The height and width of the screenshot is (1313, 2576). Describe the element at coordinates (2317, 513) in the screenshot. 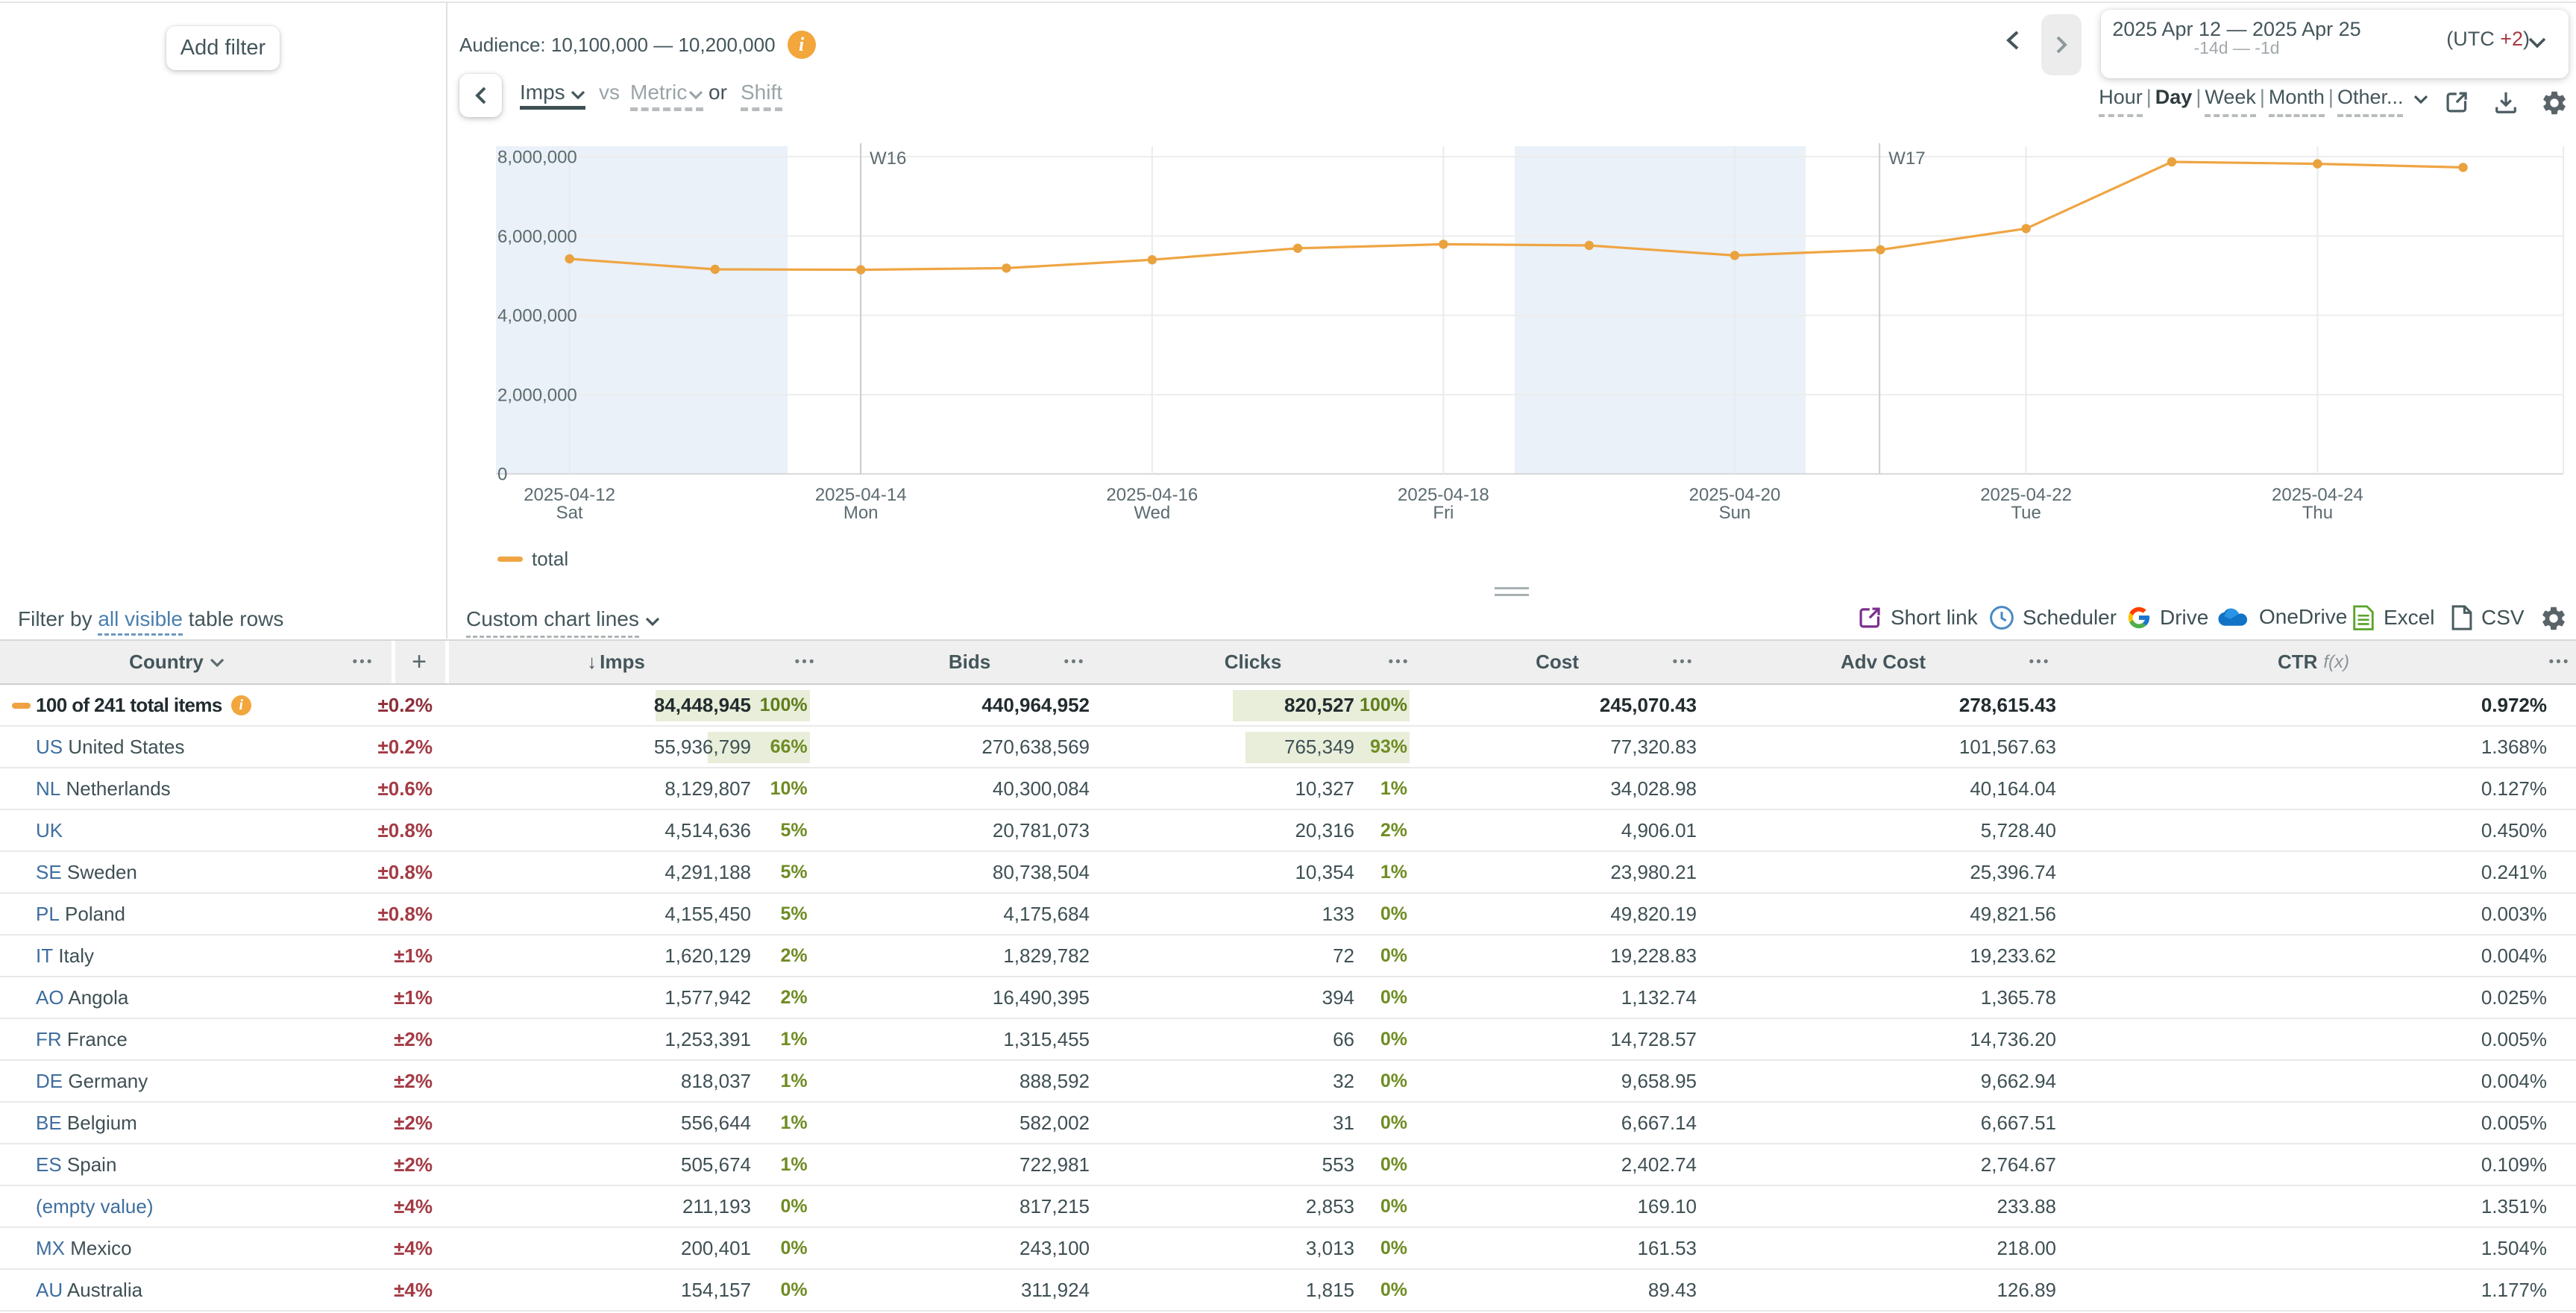

I see `svg-text: Thu` at that location.